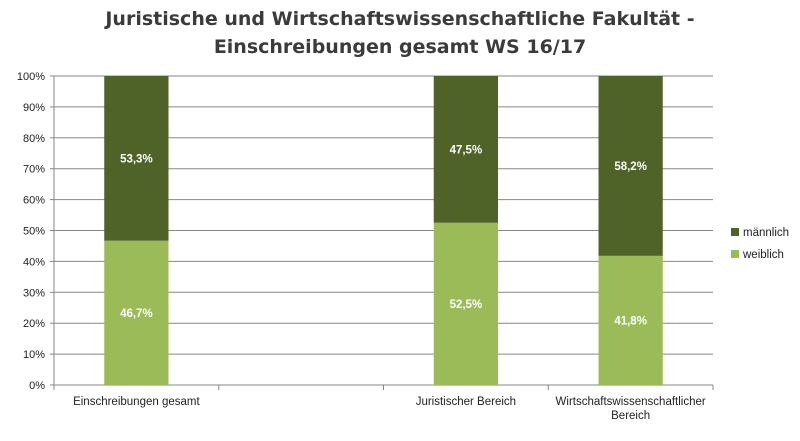 The image size is (800, 441). What do you see at coordinates (631, 402) in the screenshot?
I see `category-label: Wirtschaftswissenschaftlicher` at bounding box center [631, 402].